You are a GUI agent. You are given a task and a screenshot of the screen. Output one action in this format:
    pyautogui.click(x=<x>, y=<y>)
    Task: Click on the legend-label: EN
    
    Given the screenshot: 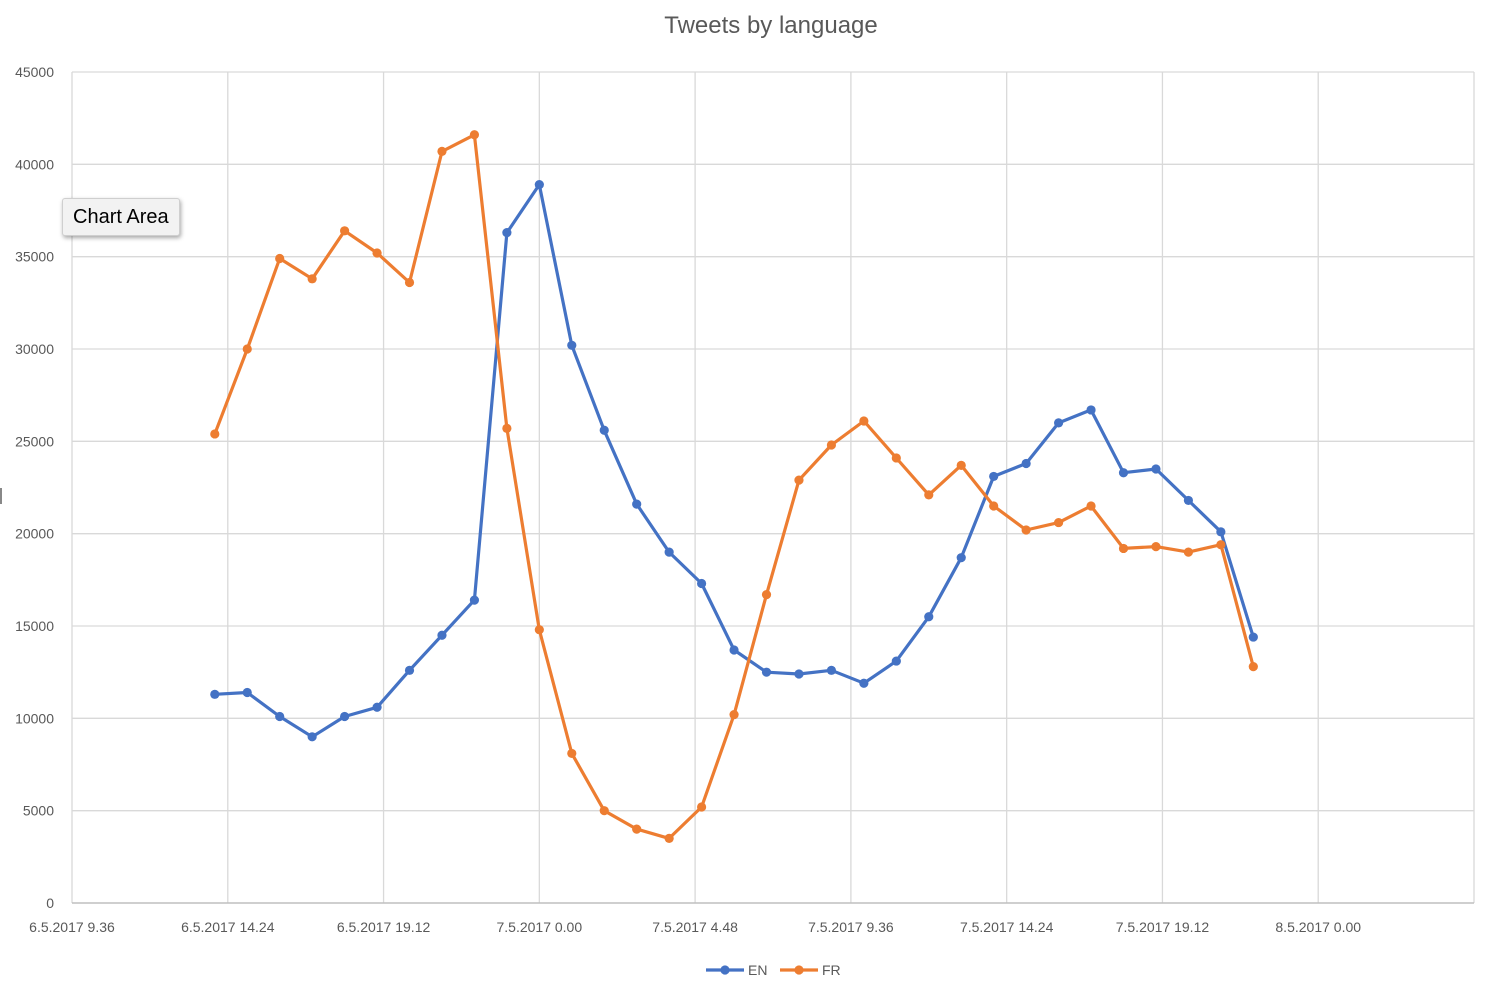 What is the action you would take?
    pyautogui.click(x=757, y=970)
    